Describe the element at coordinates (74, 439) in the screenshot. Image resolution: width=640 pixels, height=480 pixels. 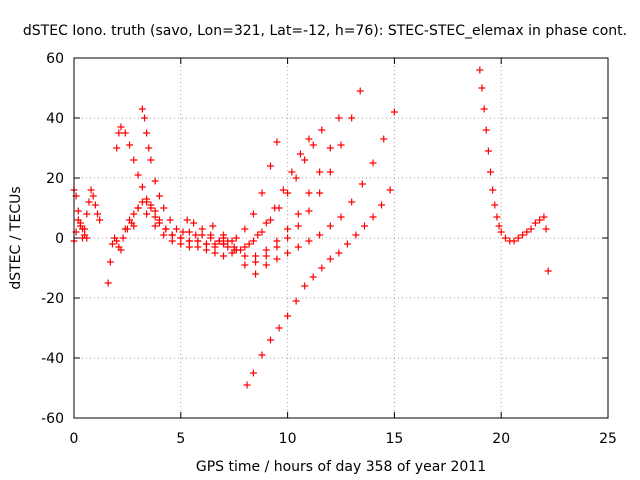
I see `x-tick-label: 0` at that location.